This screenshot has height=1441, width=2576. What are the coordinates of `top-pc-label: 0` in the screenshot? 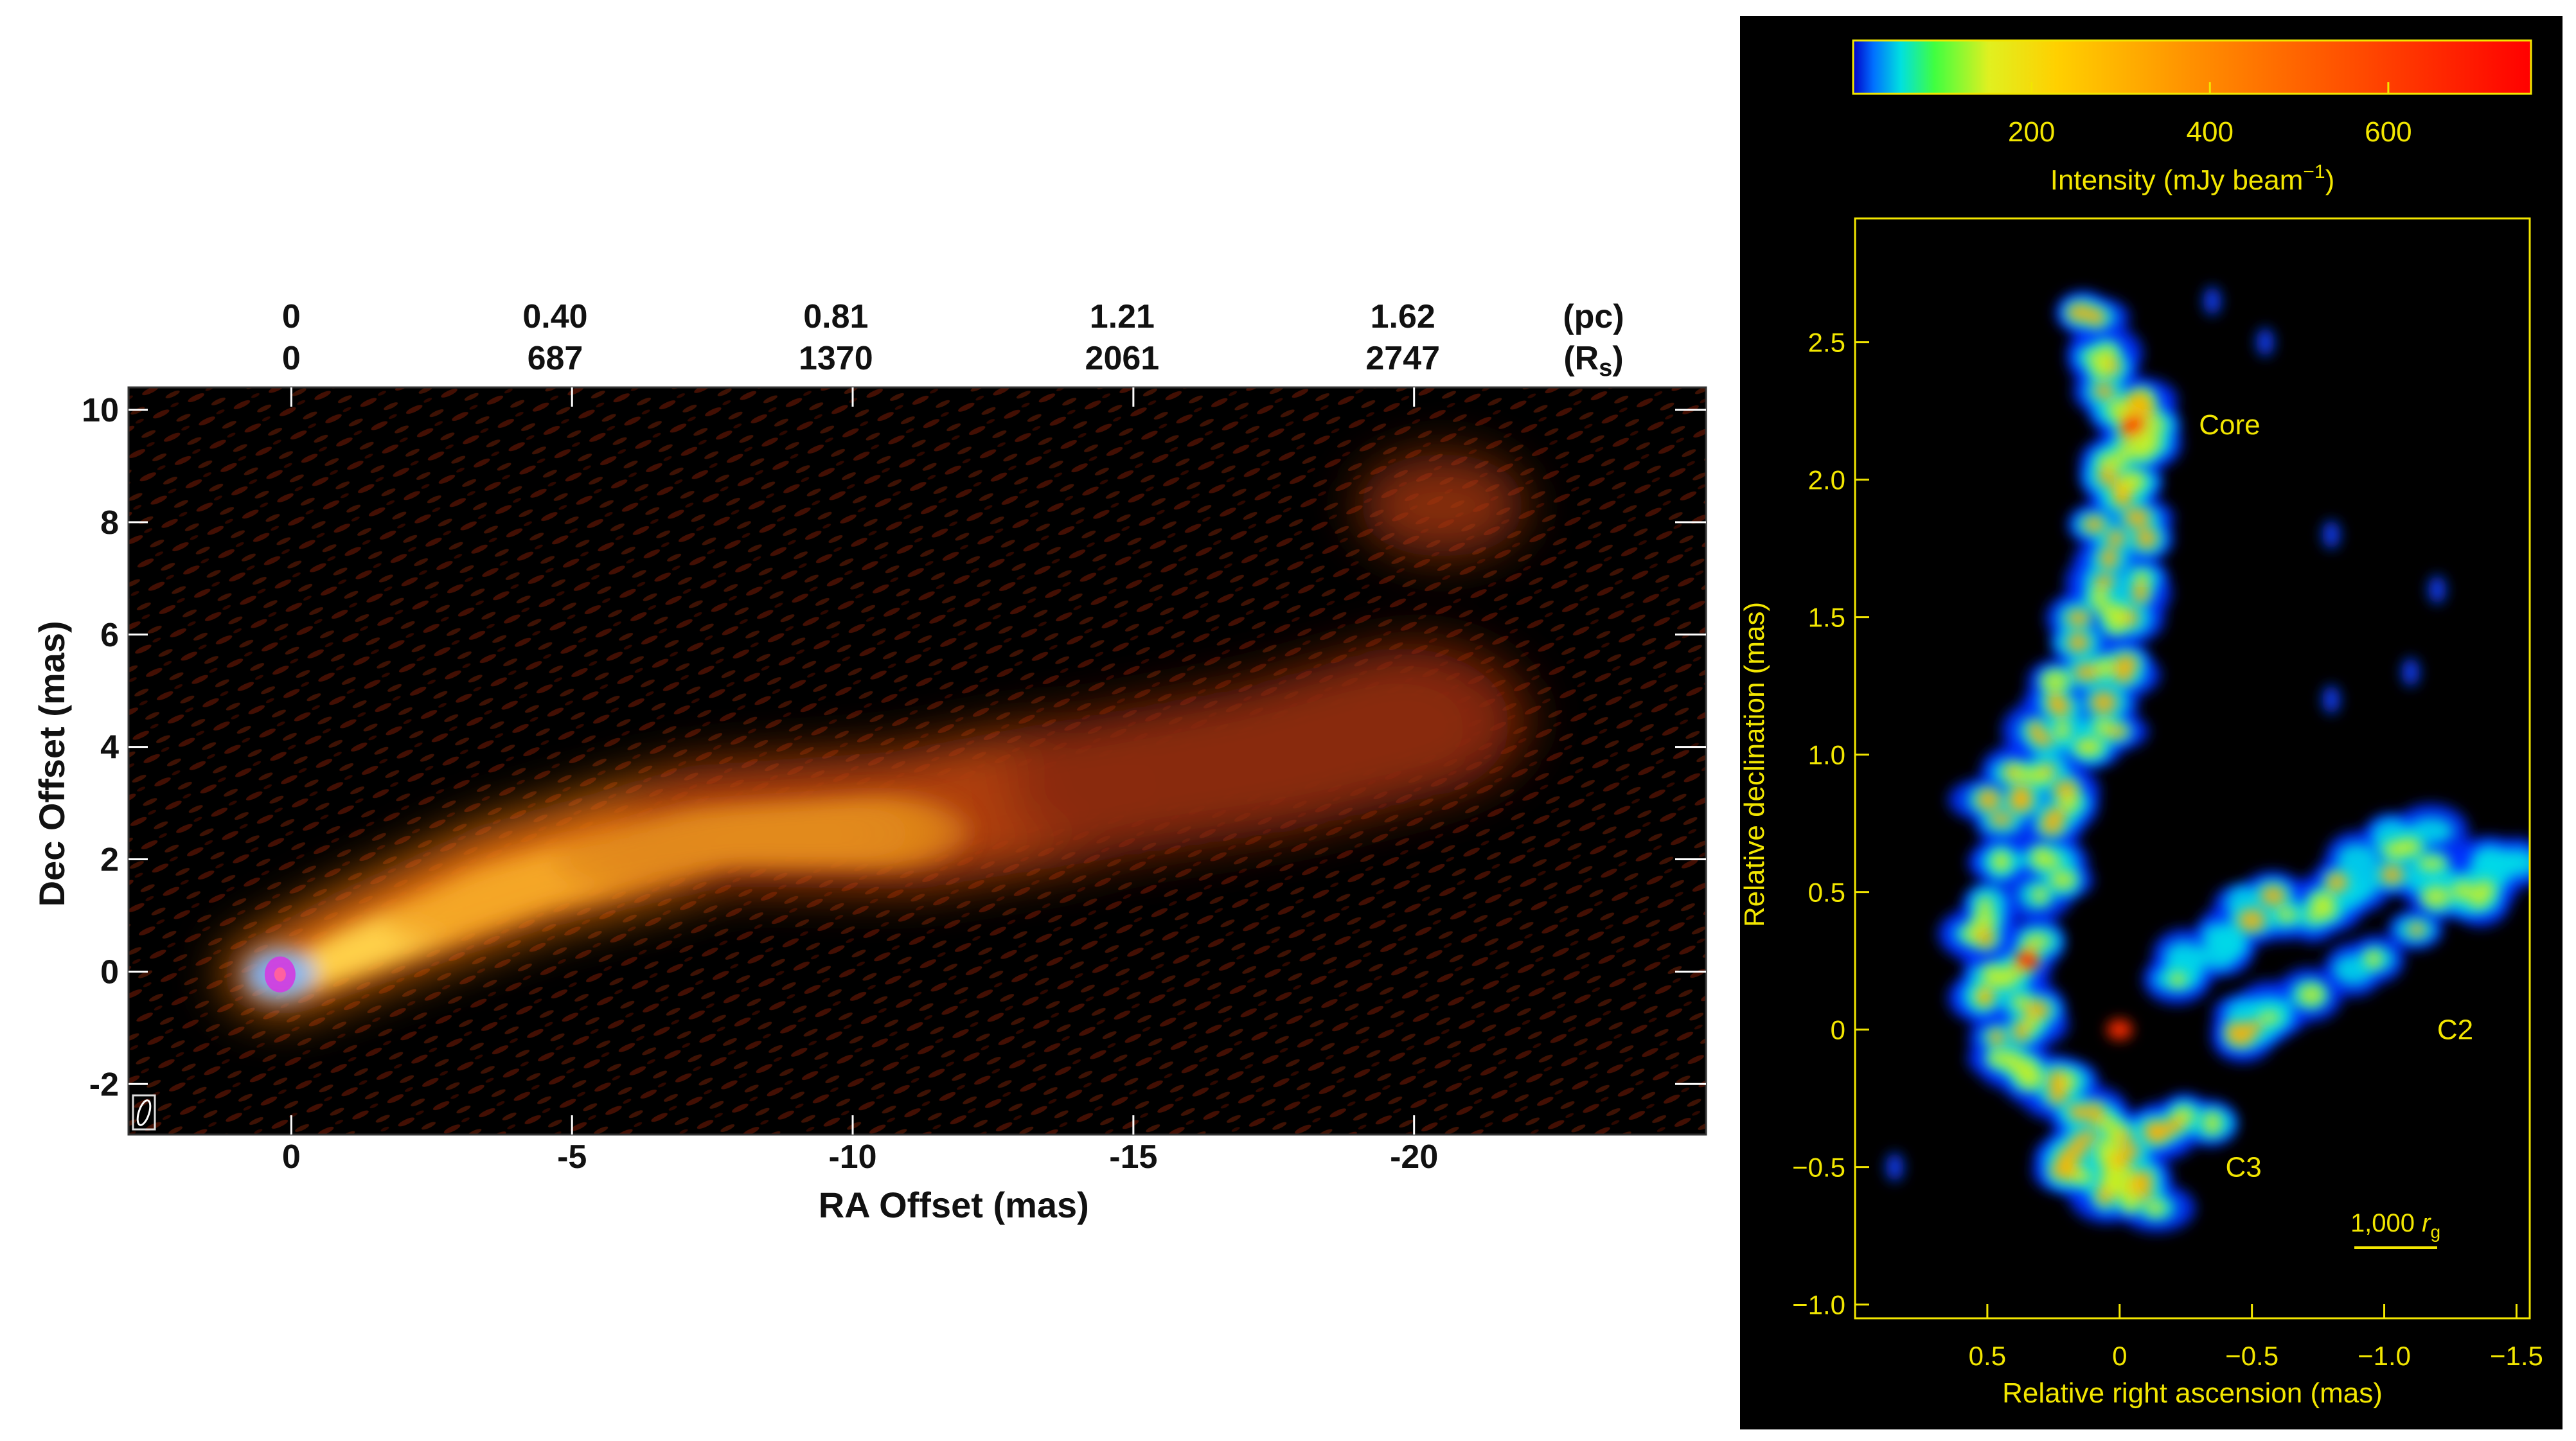 It's located at (291, 316).